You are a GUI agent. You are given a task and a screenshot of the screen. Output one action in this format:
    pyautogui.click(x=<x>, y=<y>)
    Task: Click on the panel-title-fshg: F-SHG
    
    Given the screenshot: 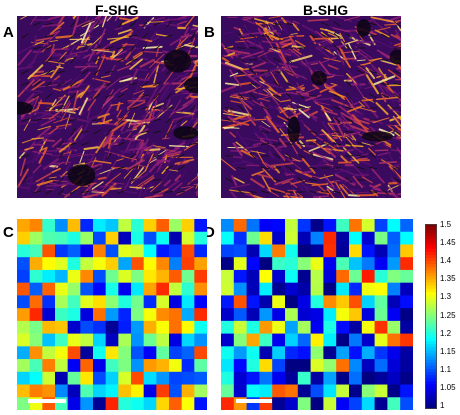 What is the action you would take?
    pyautogui.click(x=117, y=10)
    